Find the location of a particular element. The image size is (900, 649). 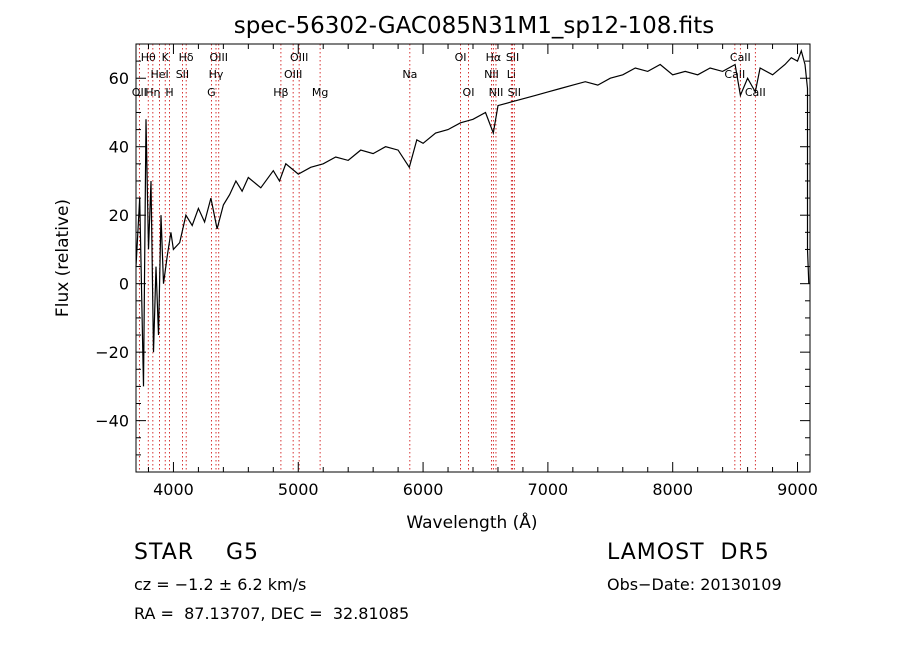

spectral-line-label: Hη is located at coordinates (152, 92).